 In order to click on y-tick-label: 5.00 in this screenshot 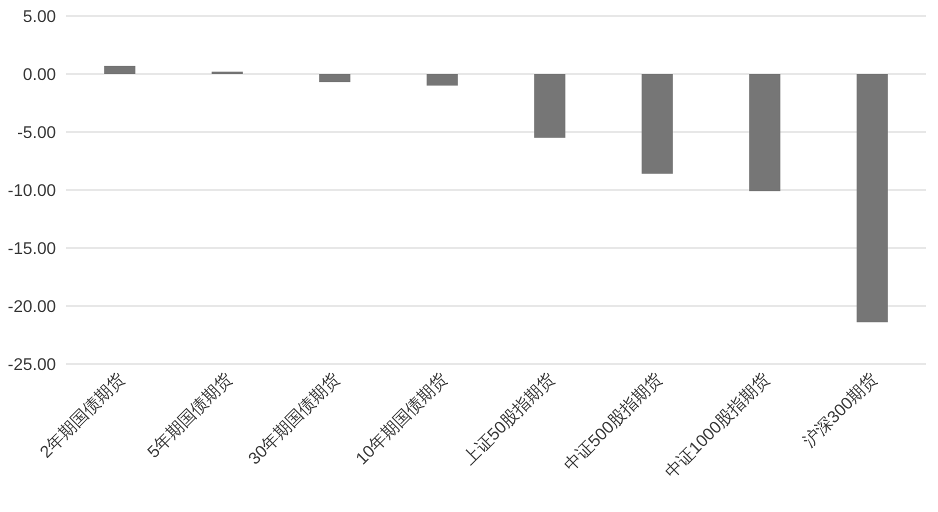, I will do `click(39, 16)`.